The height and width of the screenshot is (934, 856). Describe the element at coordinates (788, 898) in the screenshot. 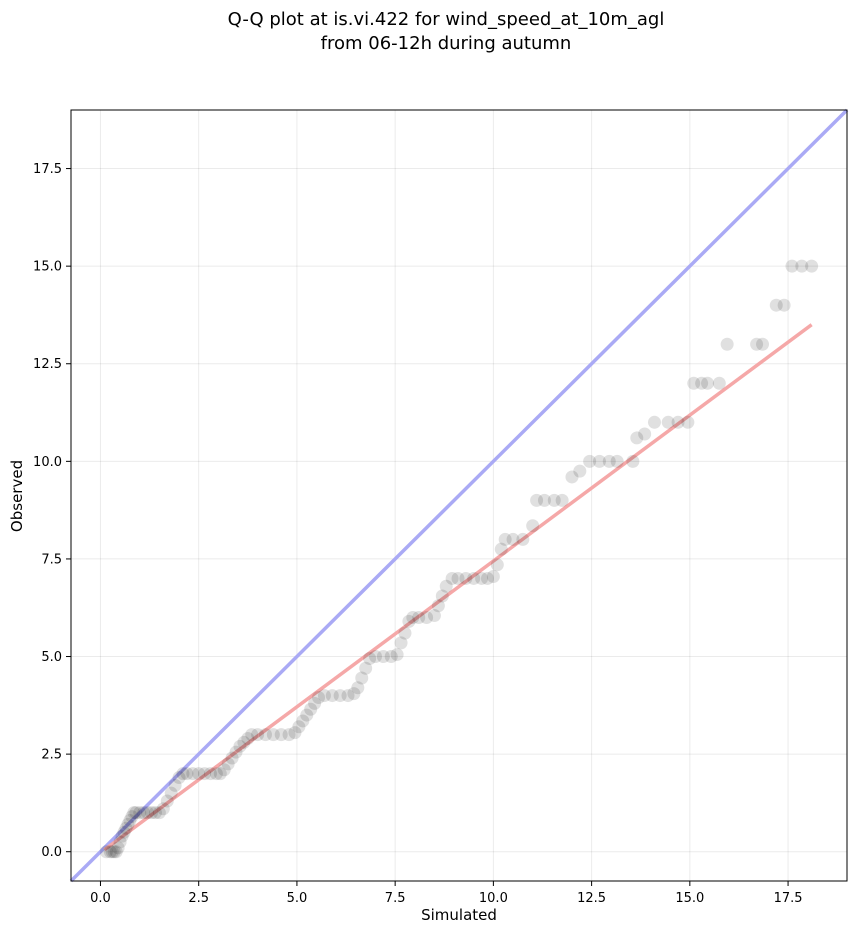

I see `x-tick-label: 17.5` at that location.